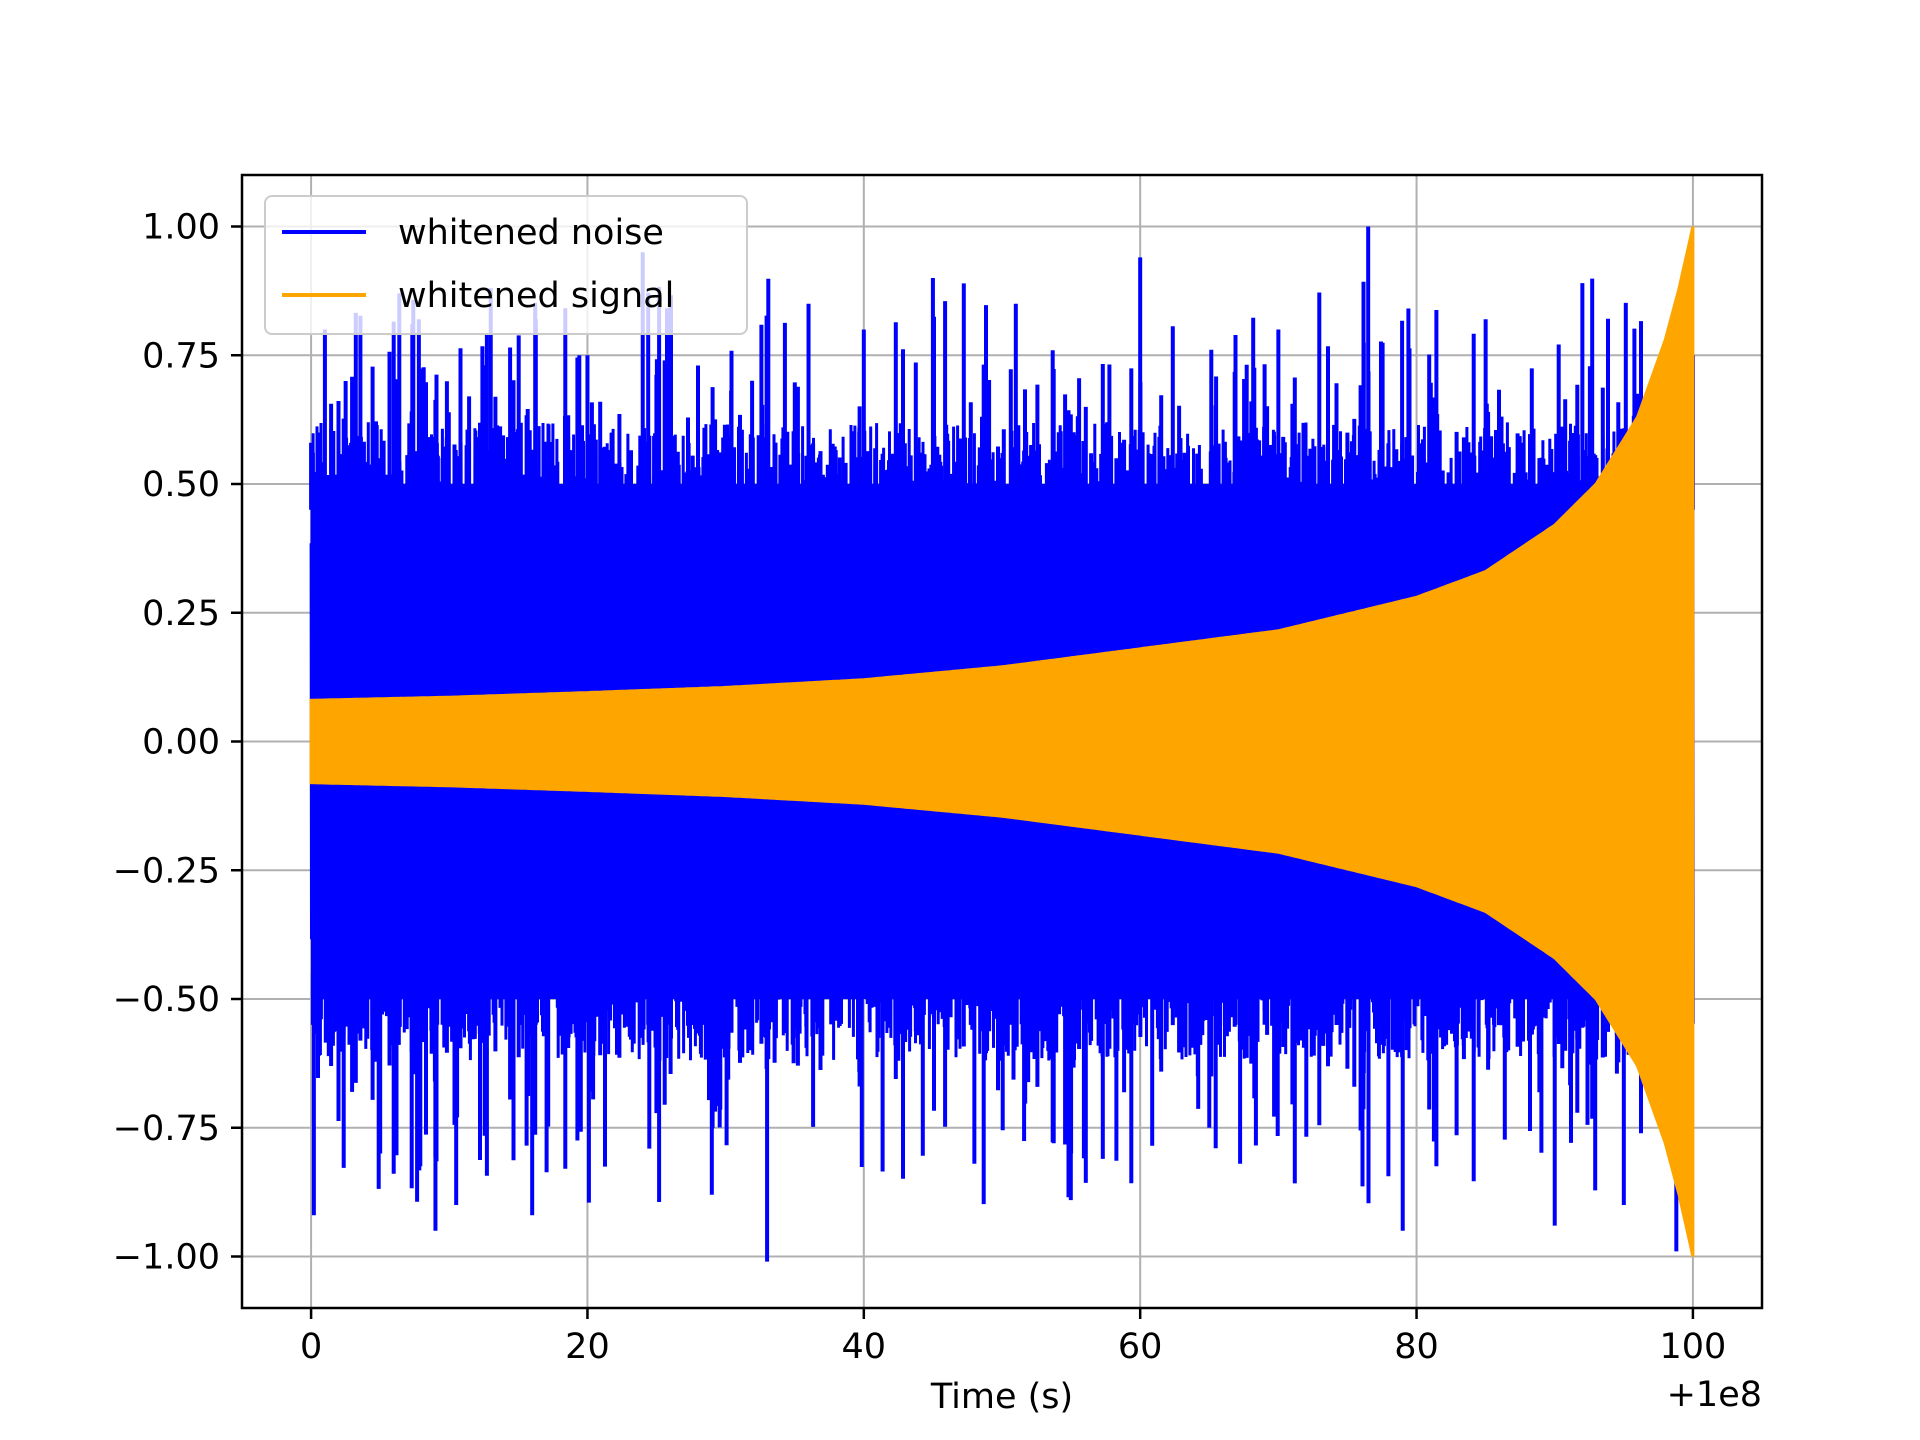  What do you see at coordinates (181, 614) in the screenshot?
I see `y-tick-label-3: 0.25` at bounding box center [181, 614].